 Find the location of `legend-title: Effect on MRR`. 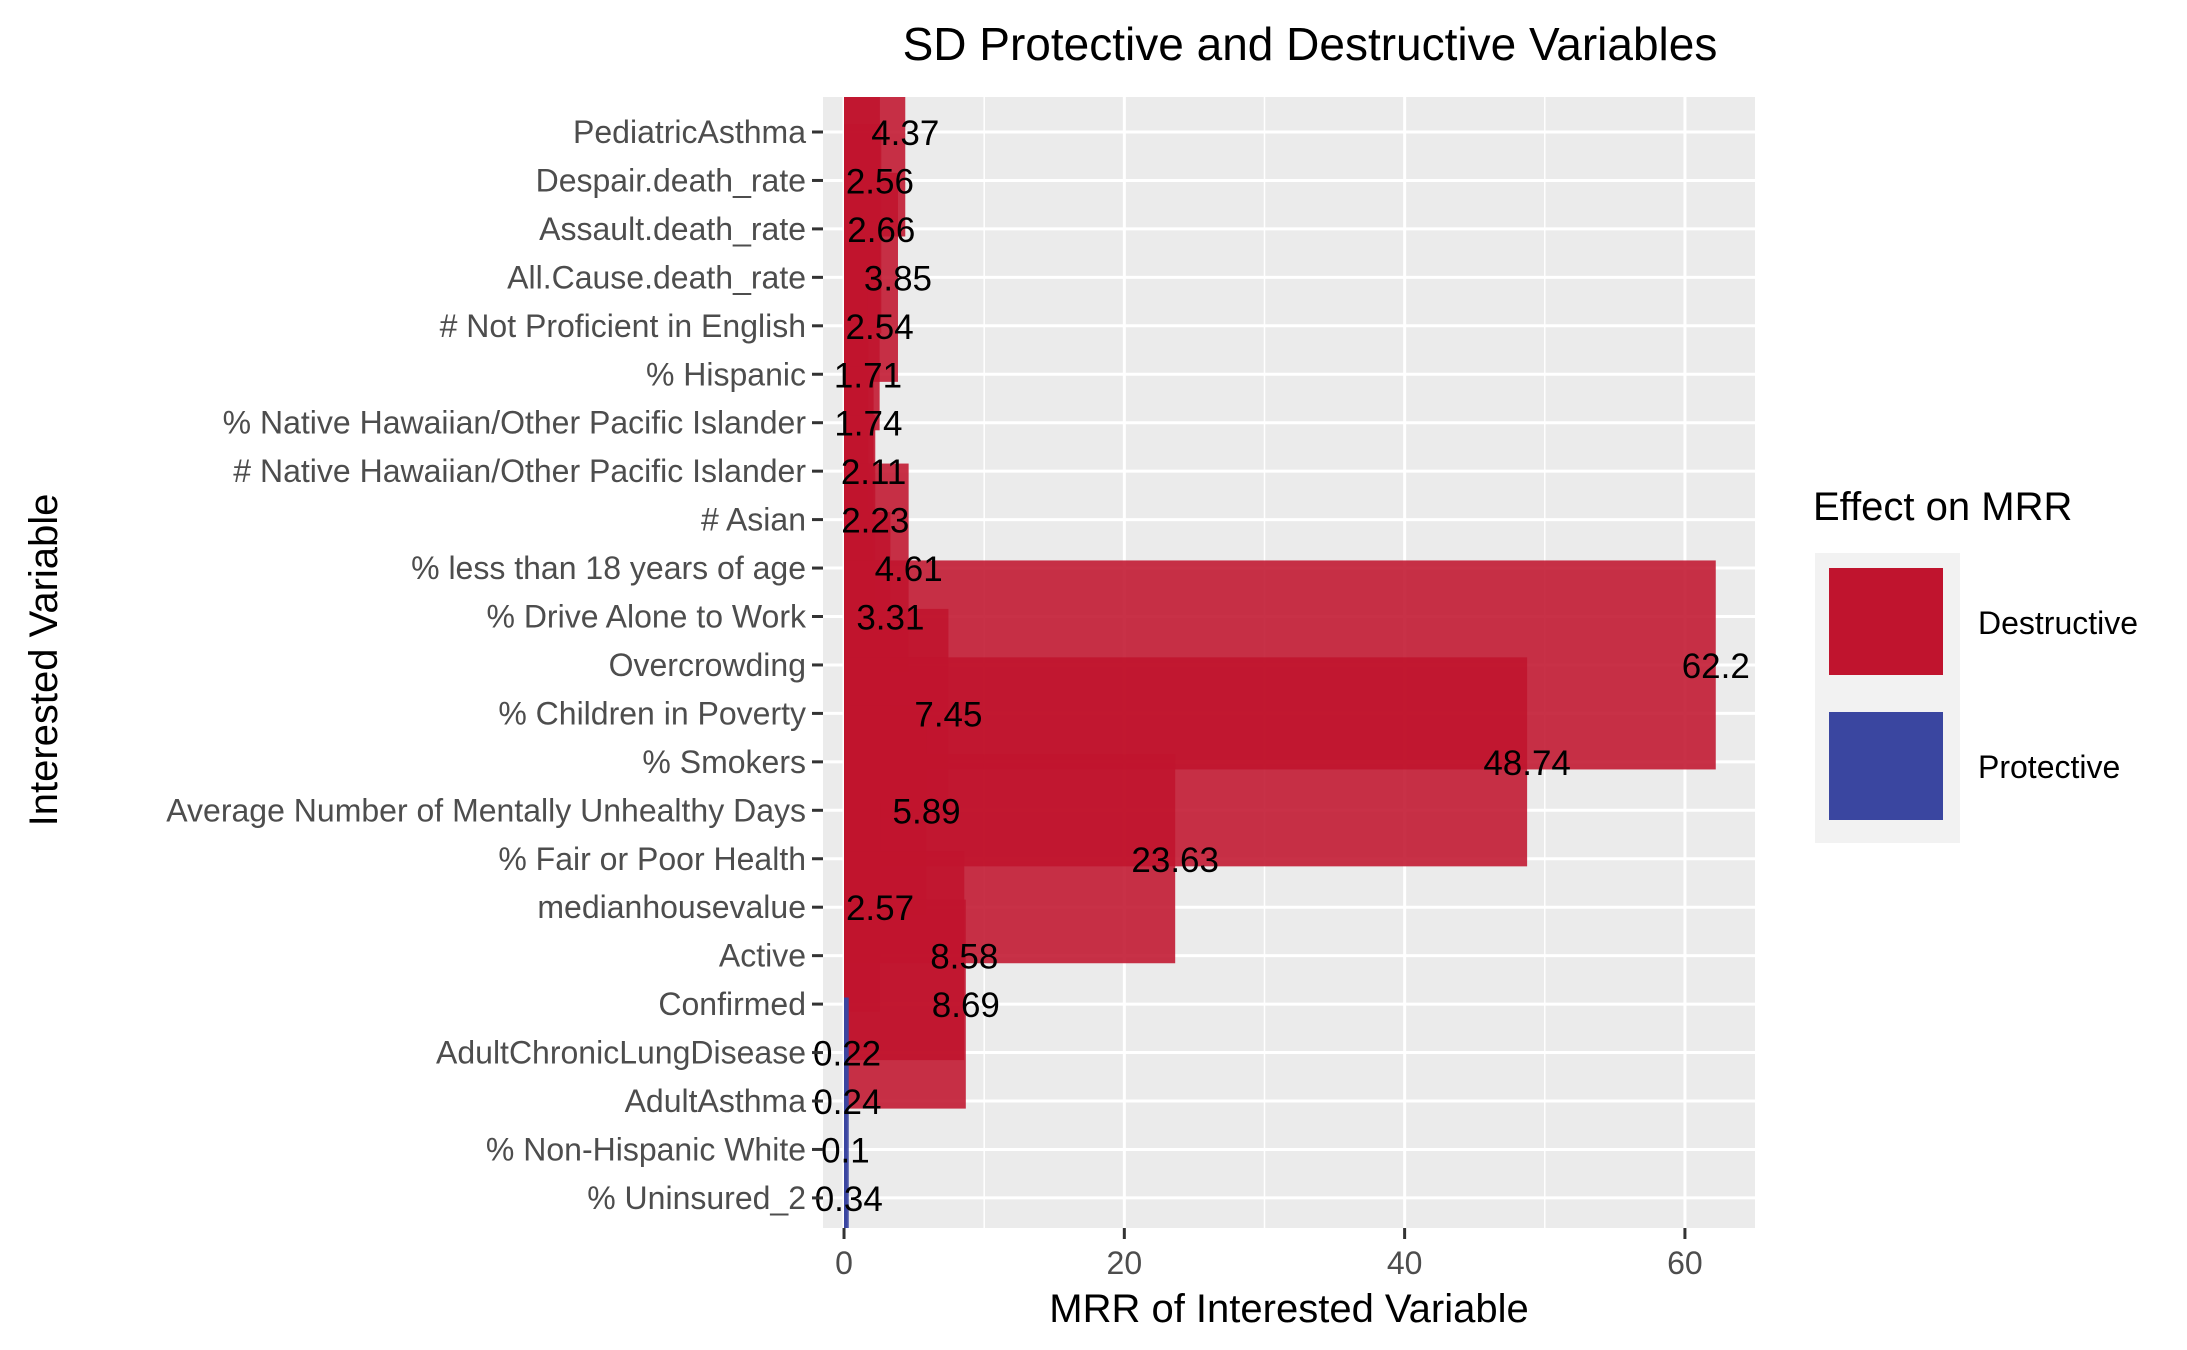

legend-title: Effect on MRR is located at coordinates (1942, 507).